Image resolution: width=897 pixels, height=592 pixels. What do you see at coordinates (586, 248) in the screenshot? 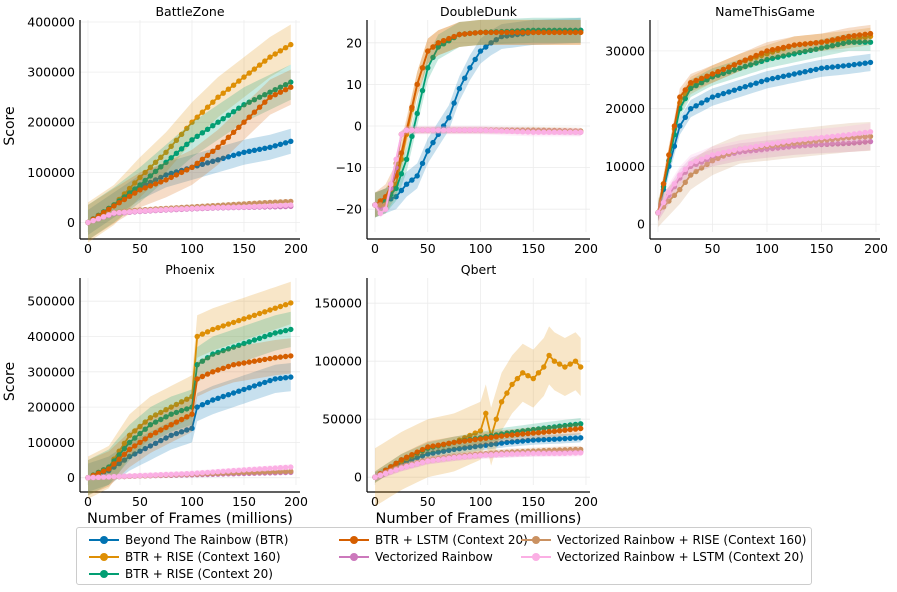
I see `x-tick-label: 200` at bounding box center [586, 248].